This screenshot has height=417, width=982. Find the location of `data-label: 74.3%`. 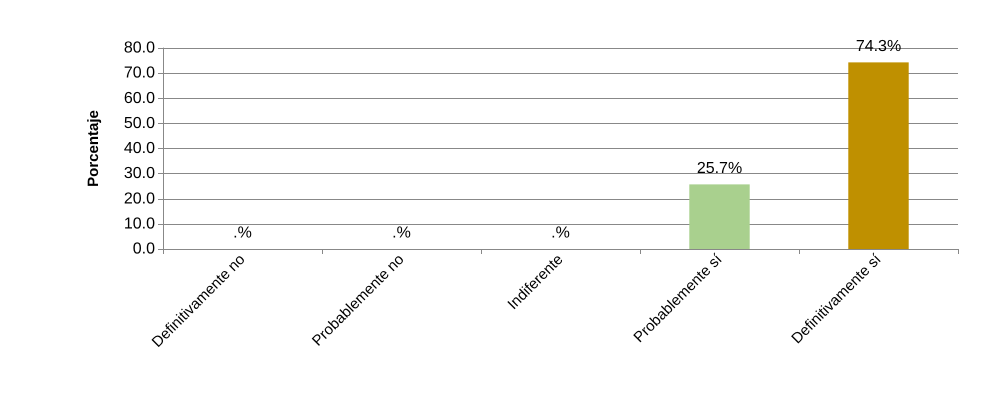

data-label: 74.3% is located at coordinates (879, 46).